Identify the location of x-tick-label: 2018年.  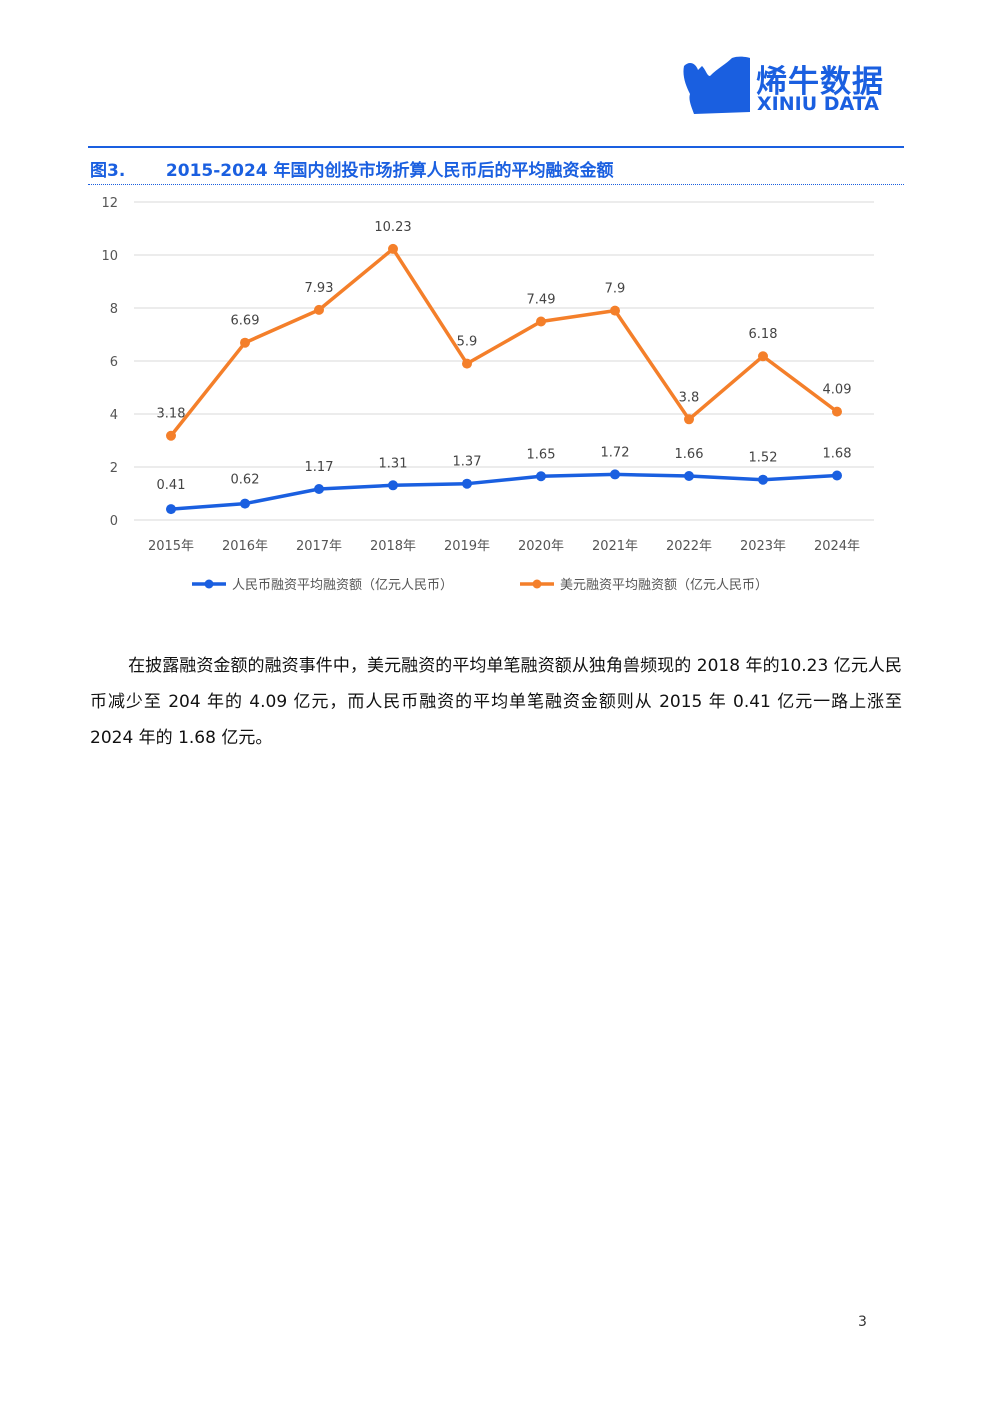
(393, 546).